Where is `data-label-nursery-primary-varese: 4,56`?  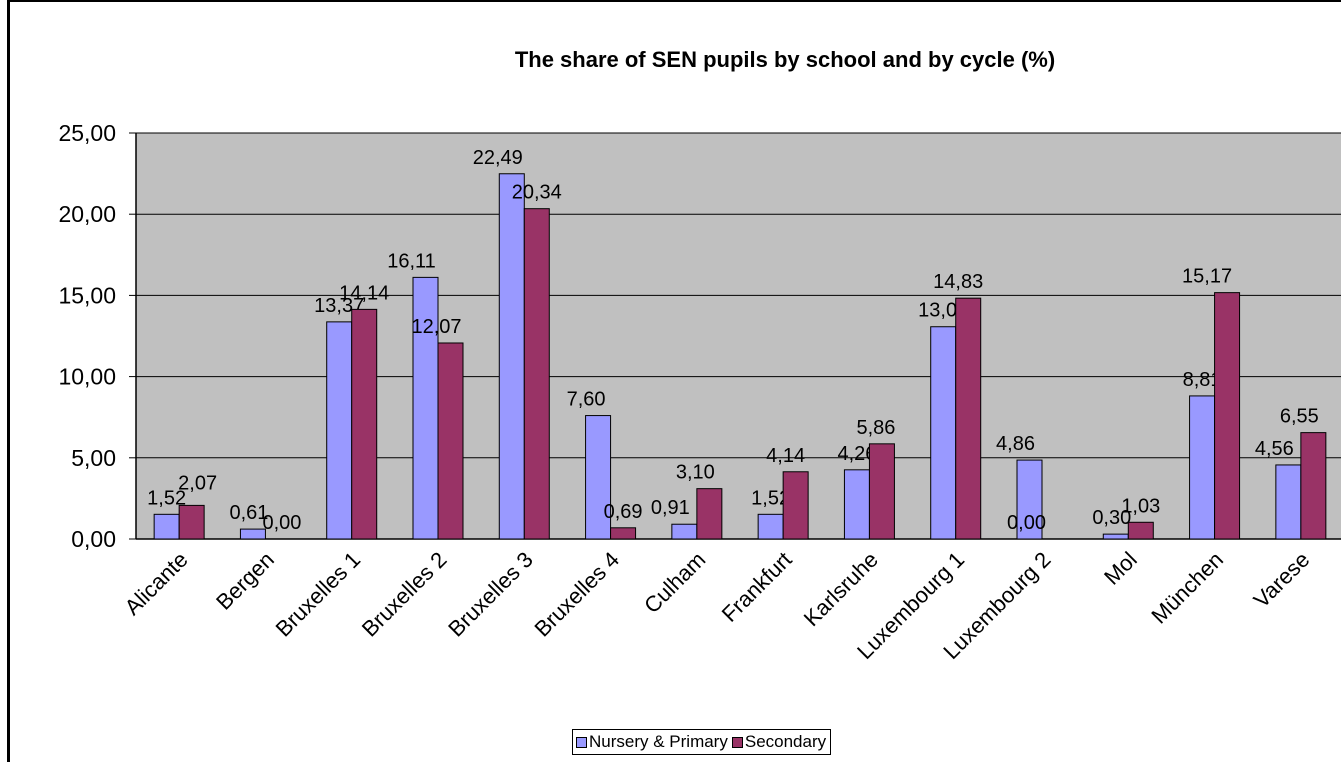
data-label-nursery-primary-varese: 4,56 is located at coordinates (1274, 449).